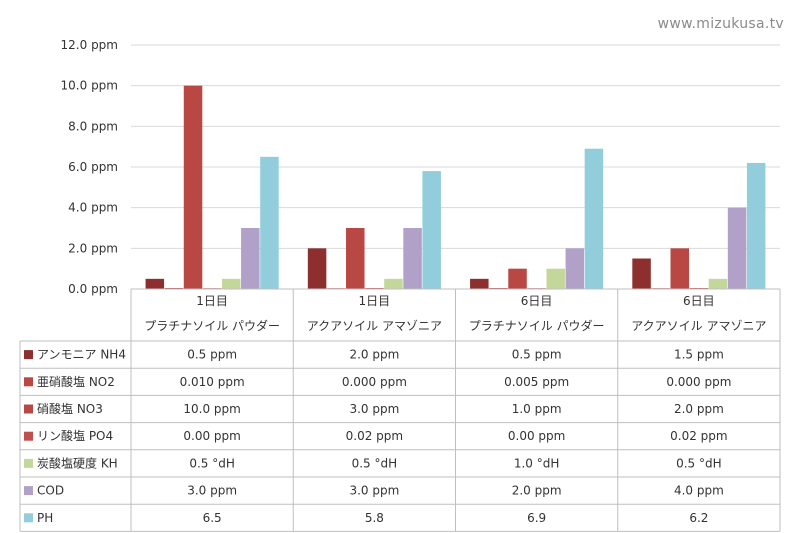  Describe the element at coordinates (77, 462) in the screenshot. I see `series-label: 炭酸塩硬度 KH` at that location.